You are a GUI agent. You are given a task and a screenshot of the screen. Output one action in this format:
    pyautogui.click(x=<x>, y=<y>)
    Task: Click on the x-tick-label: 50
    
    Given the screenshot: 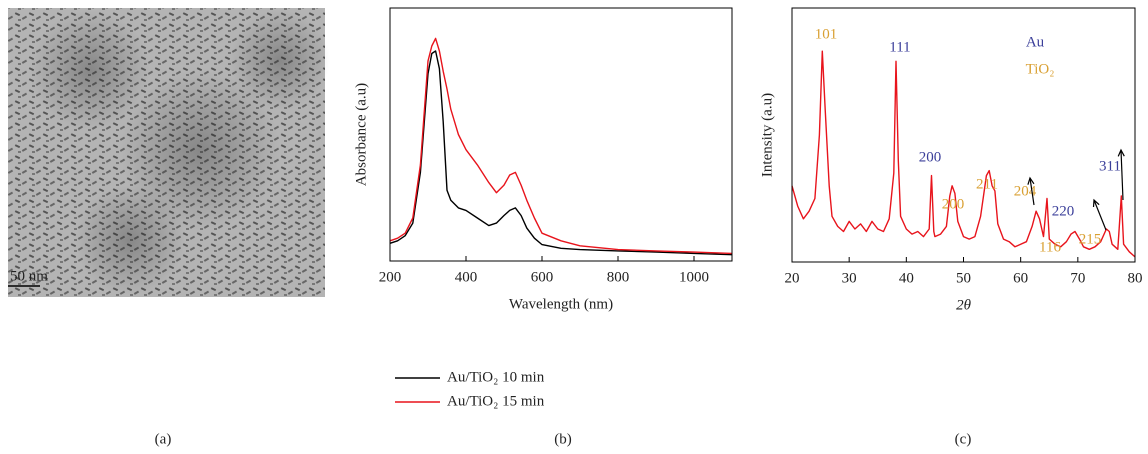 What is the action you would take?
    pyautogui.click(x=963, y=278)
    